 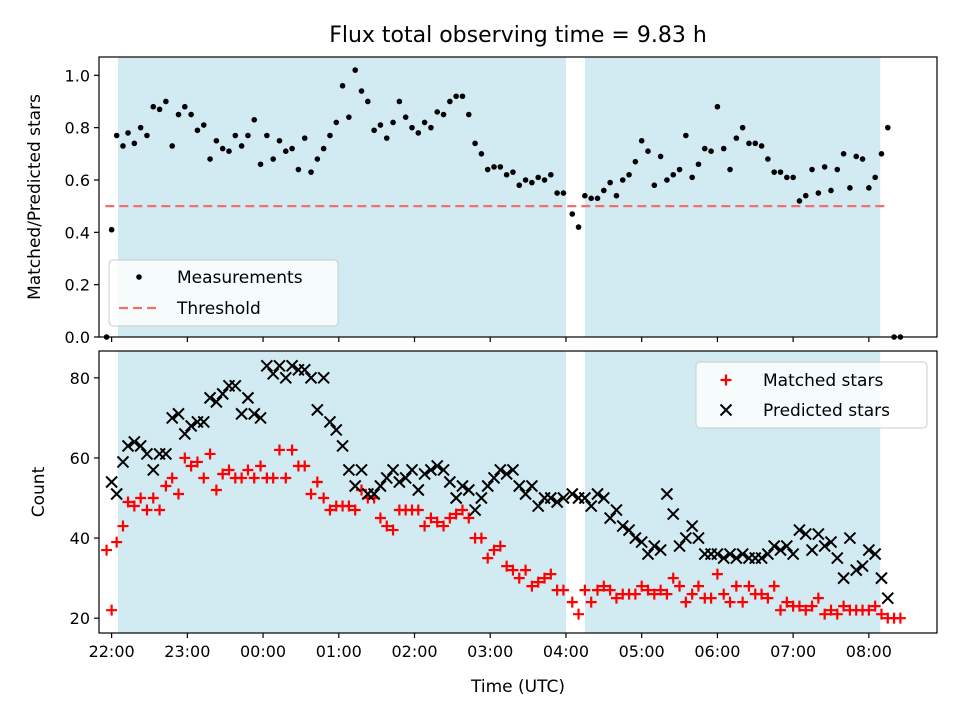 I want to click on legend-label: Measurements, so click(x=240, y=278).